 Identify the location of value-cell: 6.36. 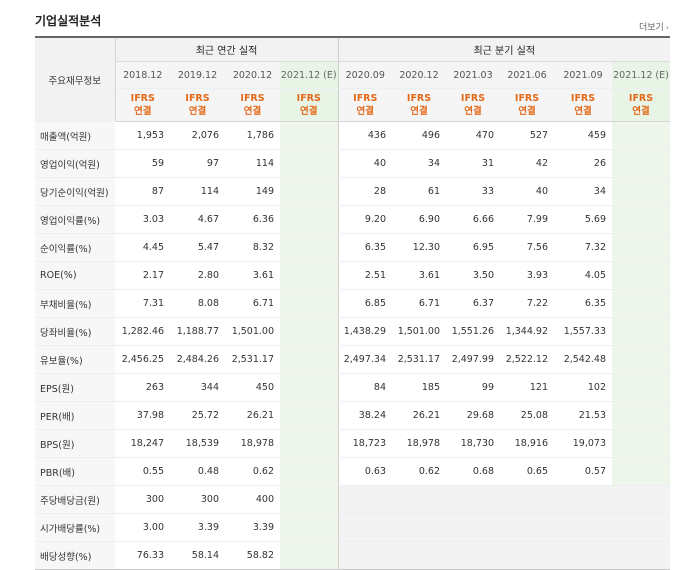
(252, 219).